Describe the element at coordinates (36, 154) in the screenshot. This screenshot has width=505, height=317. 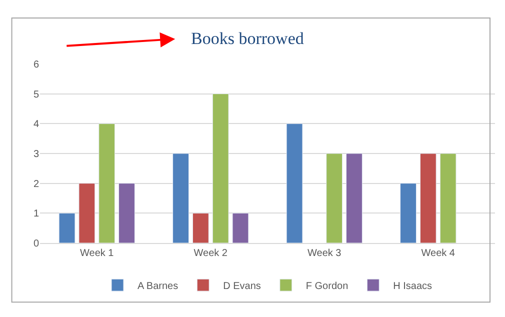
I see `y-tick-label: 3` at that location.